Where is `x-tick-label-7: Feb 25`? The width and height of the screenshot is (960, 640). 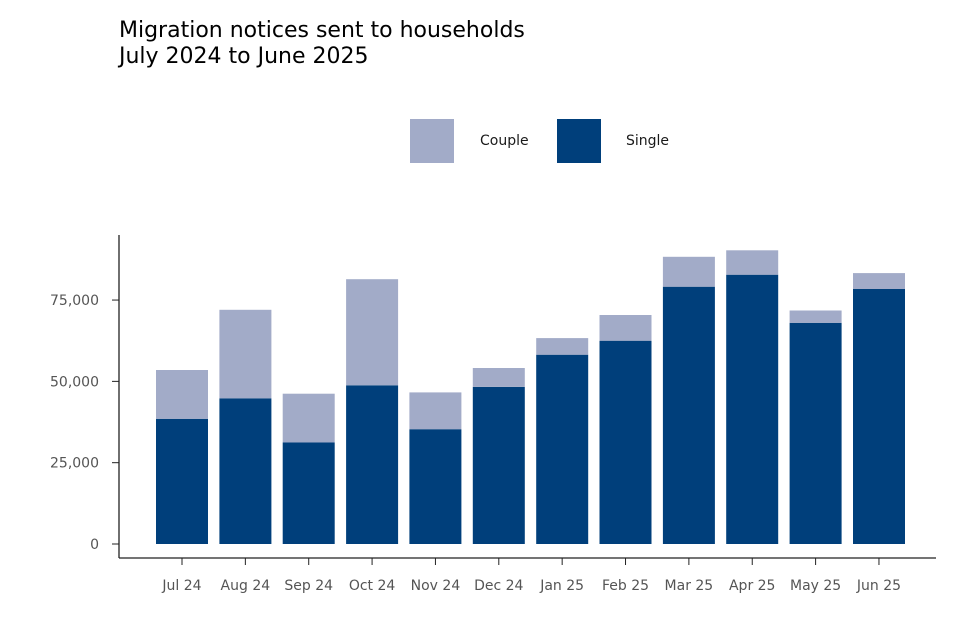 x-tick-label-7: Feb 25 is located at coordinates (625, 586).